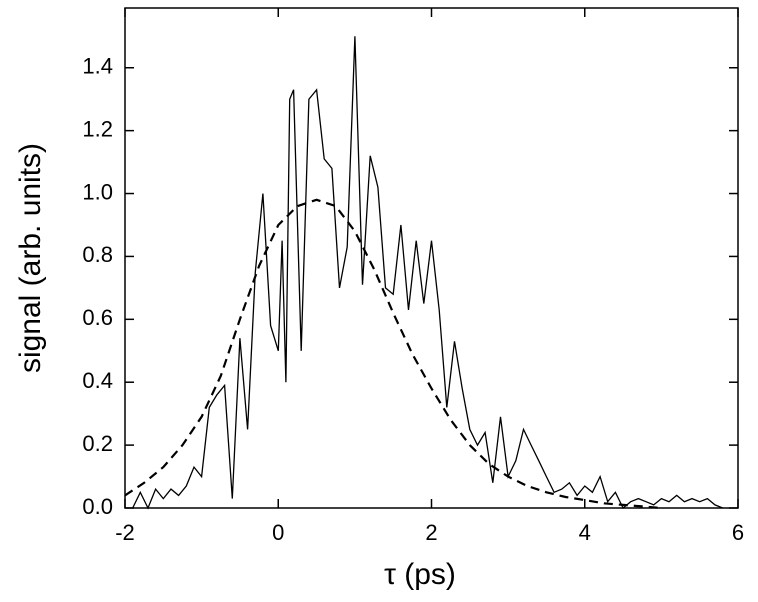  I want to click on y-tick-label: 0.8, so click(97, 254).